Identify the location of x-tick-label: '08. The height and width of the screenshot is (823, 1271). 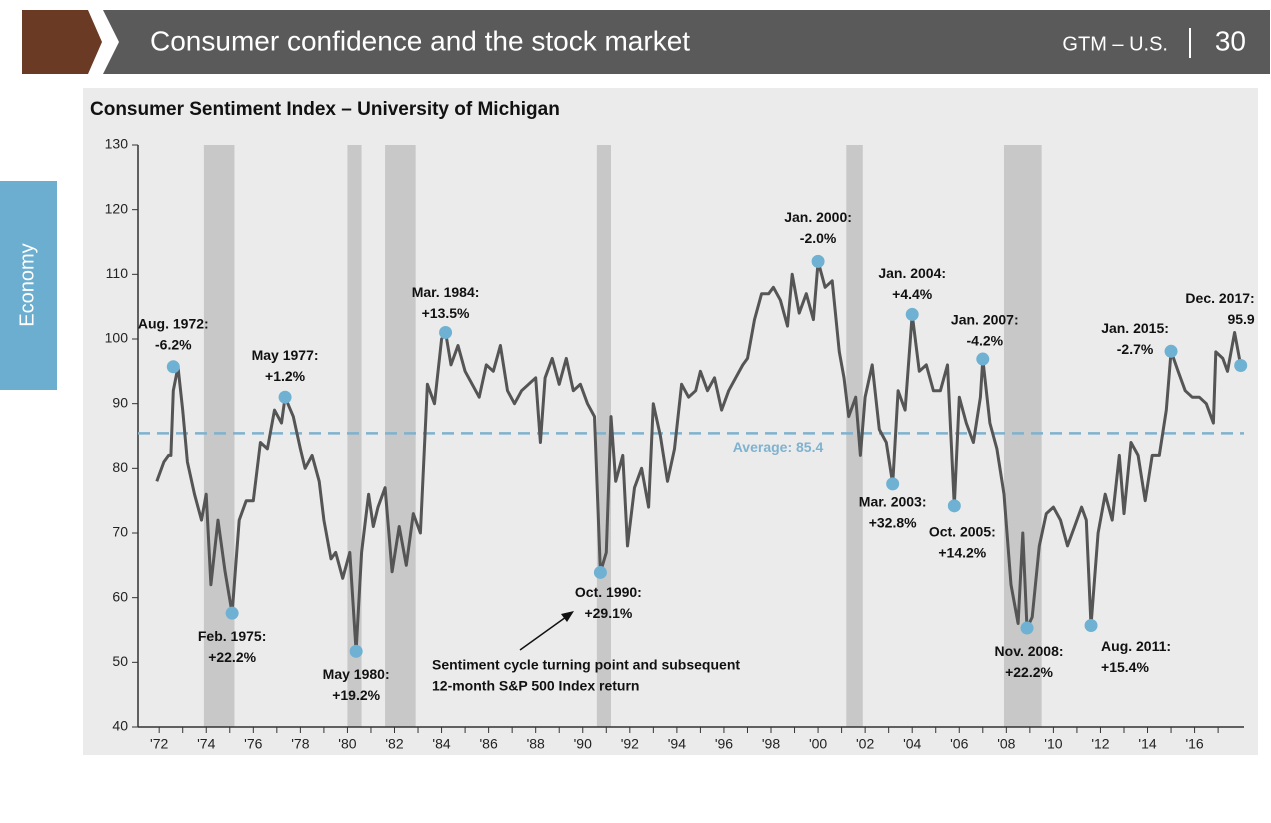
(1006, 744).